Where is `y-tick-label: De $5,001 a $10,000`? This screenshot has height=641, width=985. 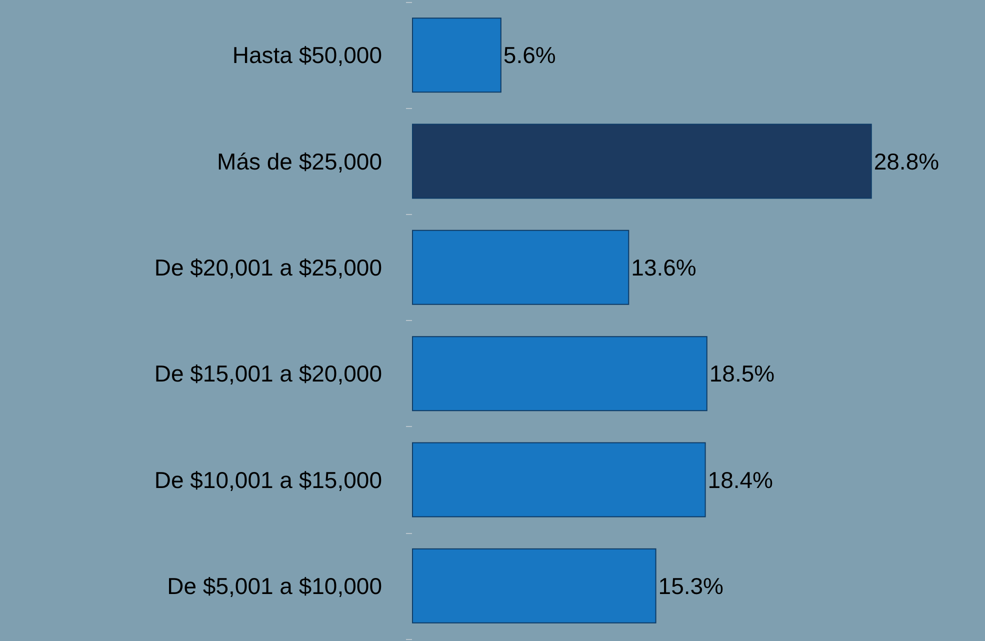
y-tick-label: De $5,001 a $10,000 is located at coordinates (274, 585).